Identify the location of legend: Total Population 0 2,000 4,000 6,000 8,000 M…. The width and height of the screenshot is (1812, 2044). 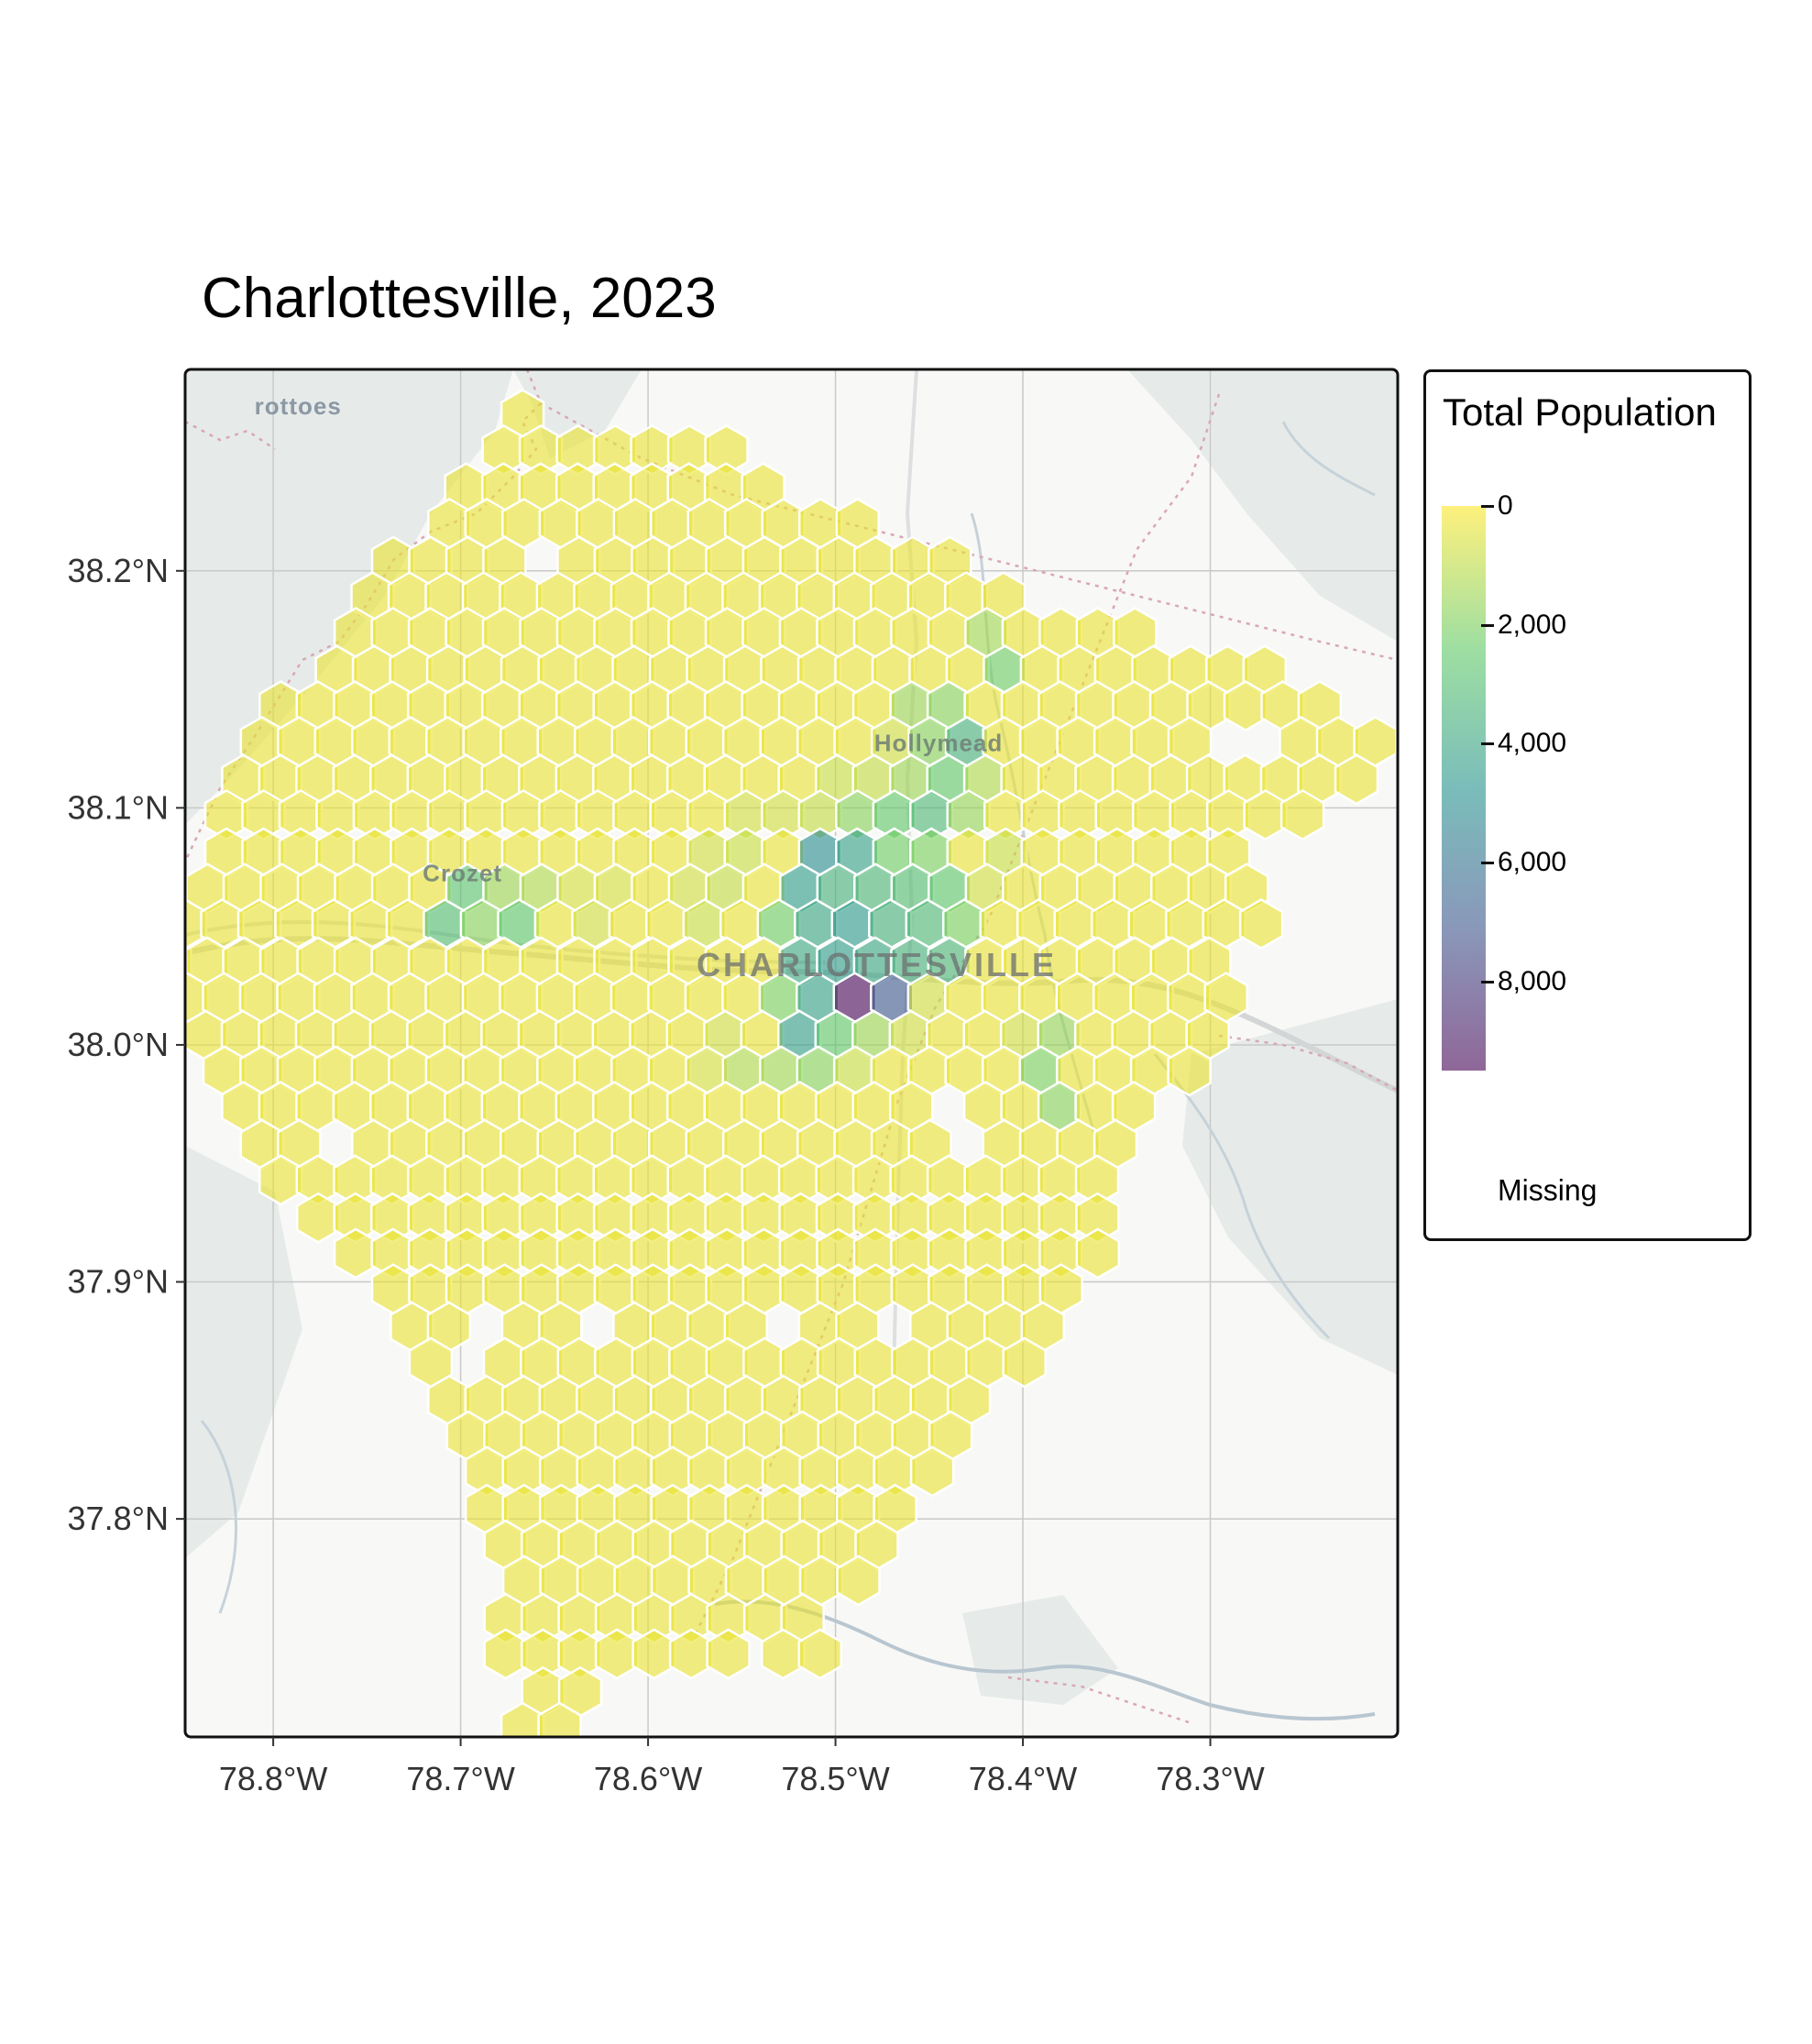
(1587, 805).